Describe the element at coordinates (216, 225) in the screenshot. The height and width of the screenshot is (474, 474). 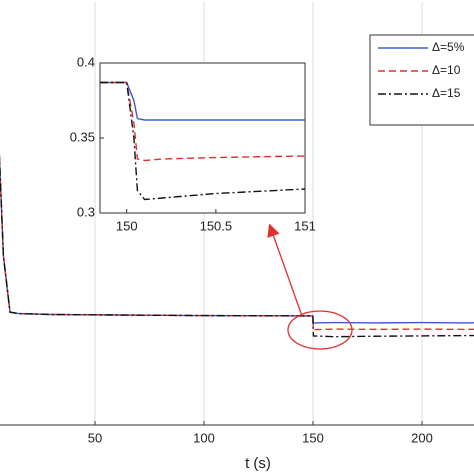
I see `x-tick-label: 150.5` at that location.